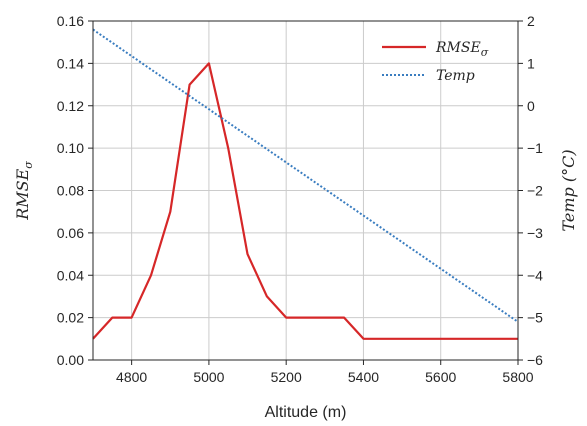 This screenshot has width=587, height=426. Describe the element at coordinates (568, 190) in the screenshot. I see `y-right-axis-label: Temp (°C)` at that location.